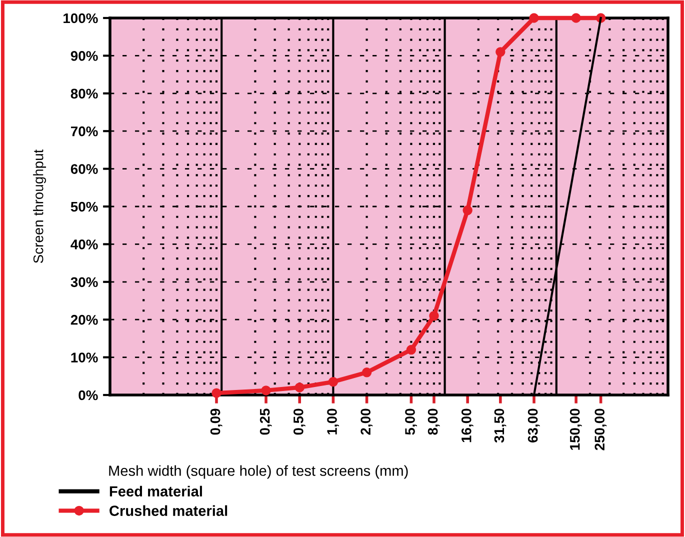  Describe the element at coordinates (84, 357) in the screenshot. I see `y-tick-label: 10%` at that location.